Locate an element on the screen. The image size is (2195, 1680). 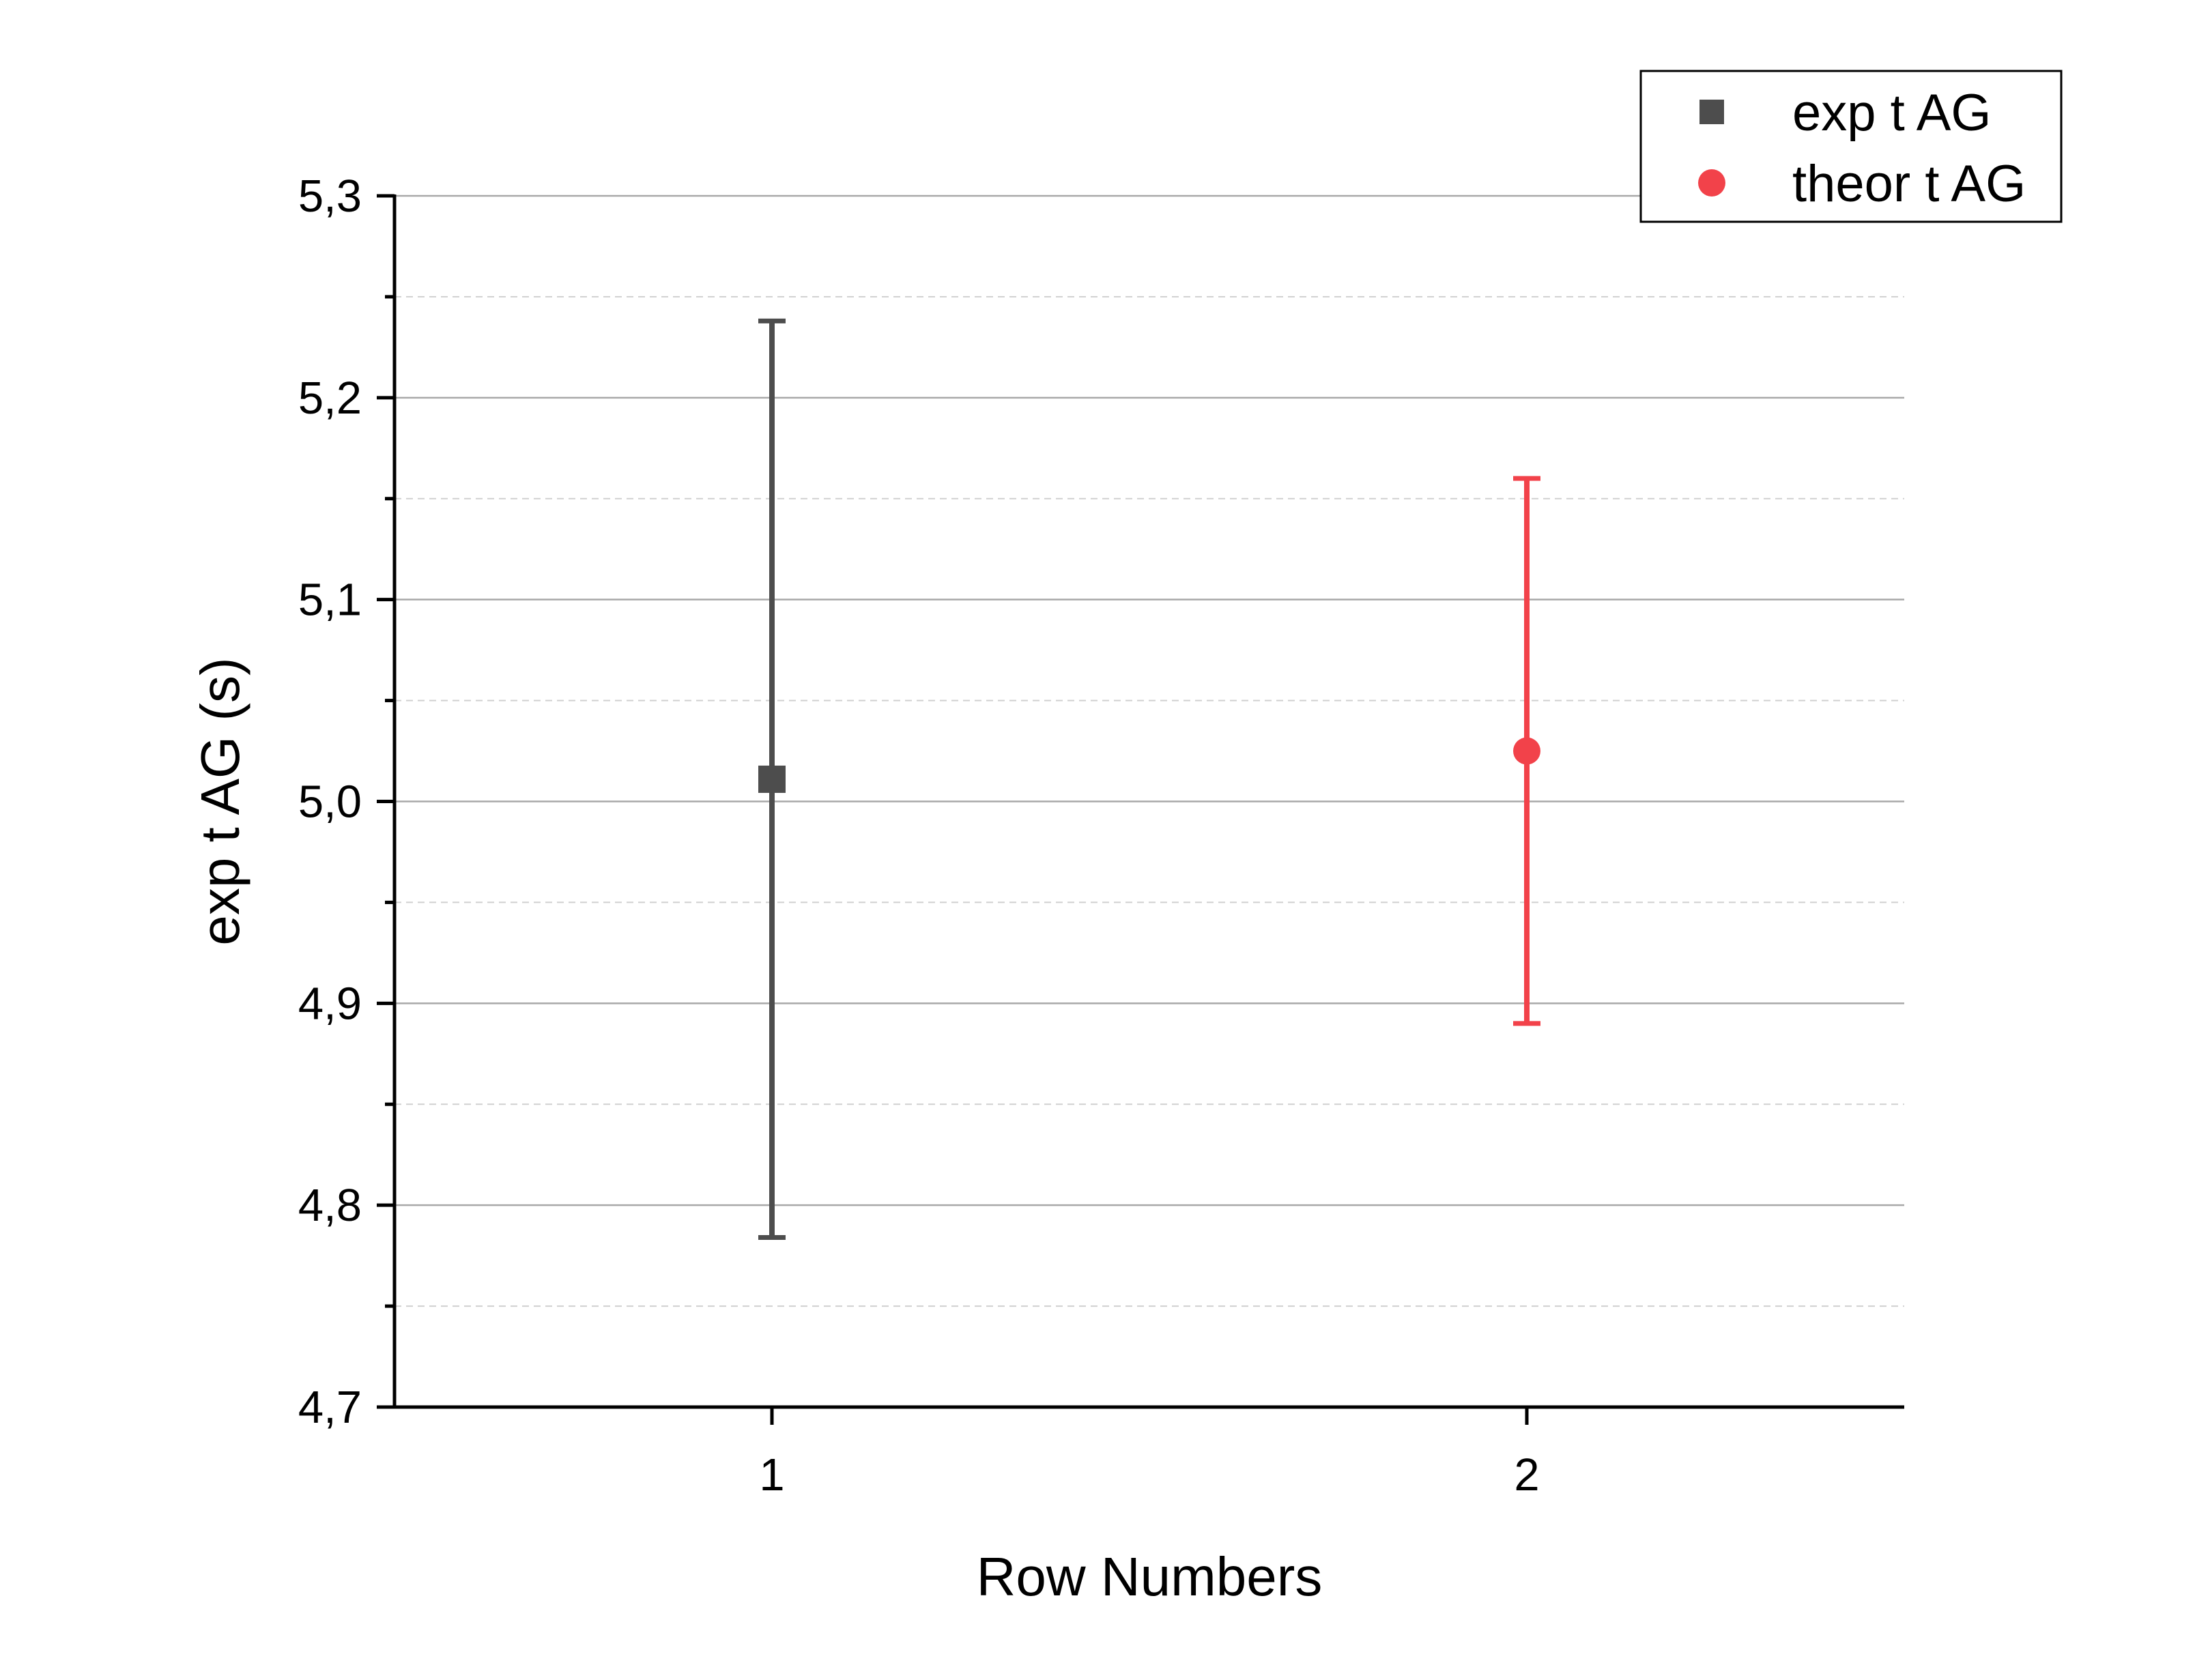
x-tick-label: 2 is located at coordinates (1526, 1475).